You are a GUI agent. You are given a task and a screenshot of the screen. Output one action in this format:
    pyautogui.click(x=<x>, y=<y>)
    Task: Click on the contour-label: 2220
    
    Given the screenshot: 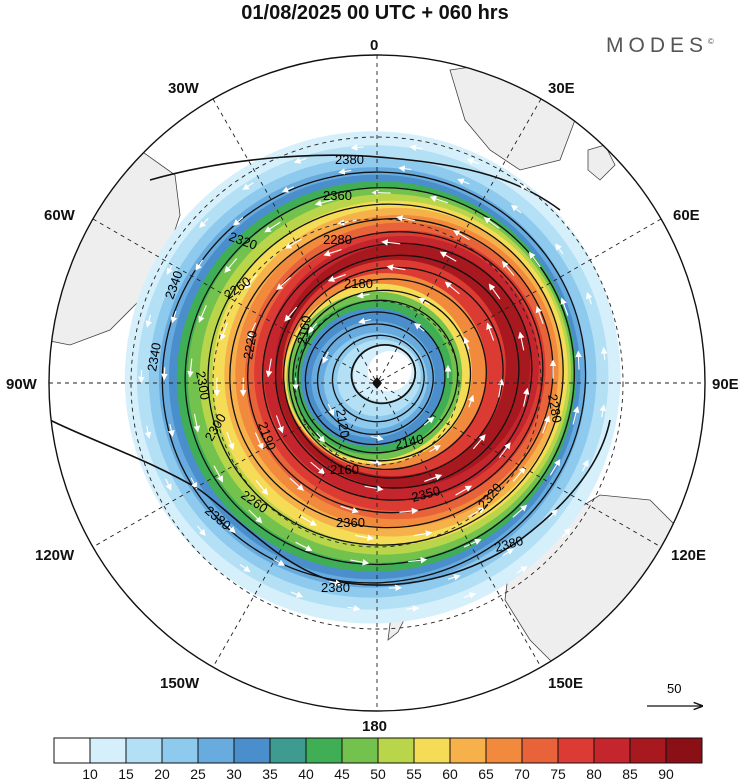 What is the action you would take?
    pyautogui.click(x=250, y=344)
    